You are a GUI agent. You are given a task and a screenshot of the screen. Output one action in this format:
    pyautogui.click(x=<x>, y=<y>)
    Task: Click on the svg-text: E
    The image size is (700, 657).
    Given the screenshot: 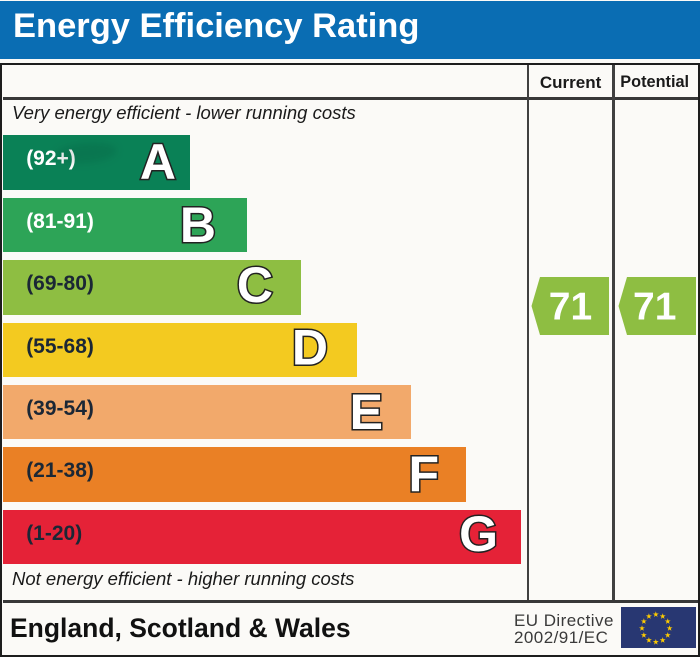 What is the action you would take?
    pyautogui.click(x=366, y=412)
    